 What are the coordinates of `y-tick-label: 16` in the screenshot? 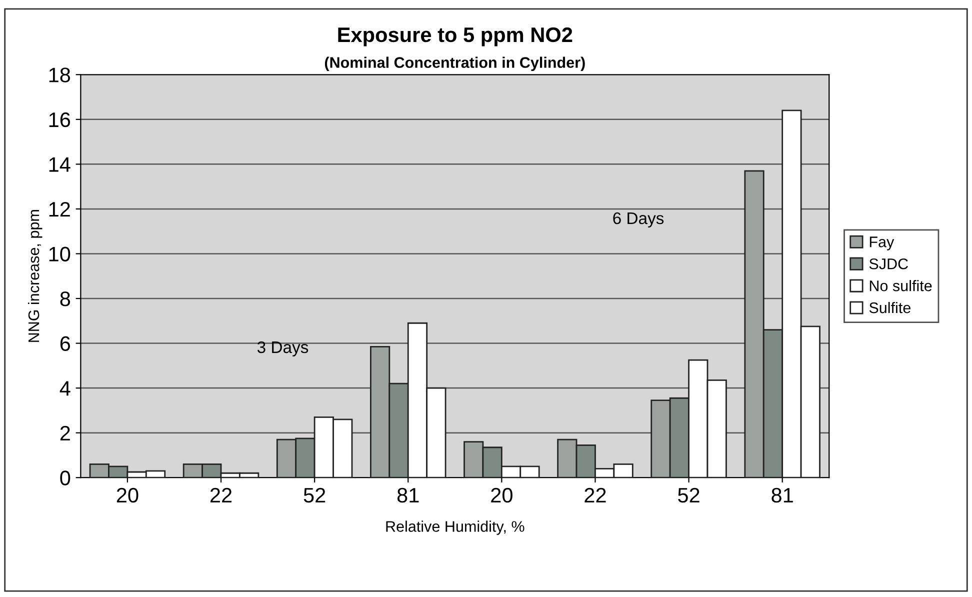 It's located at (59, 120).